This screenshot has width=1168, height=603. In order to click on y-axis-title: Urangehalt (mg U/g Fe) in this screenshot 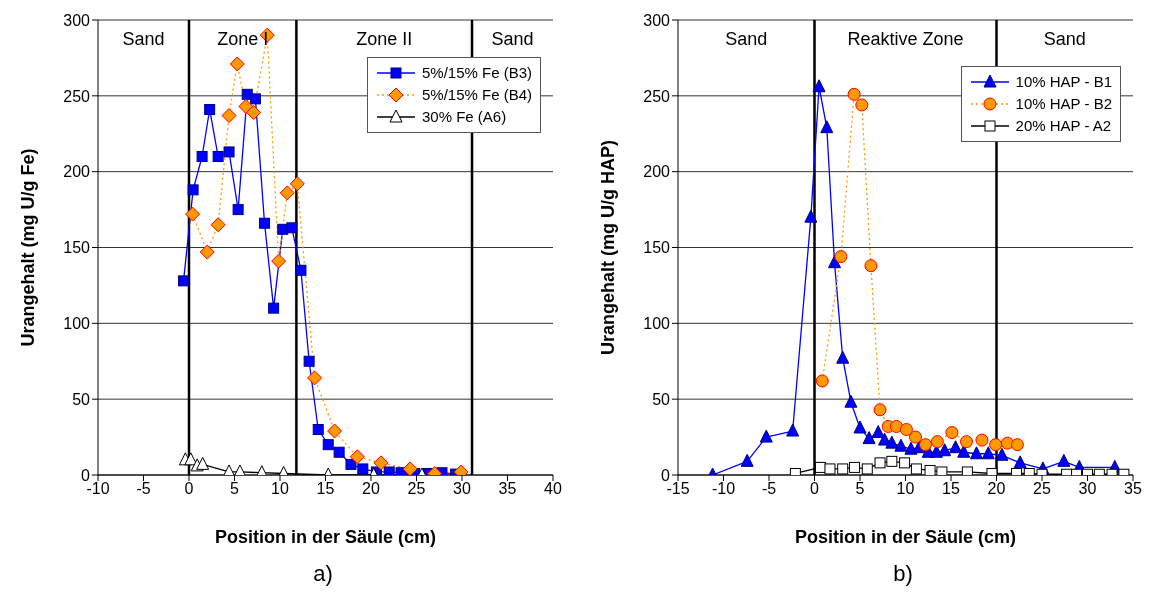, I will do `click(28, 247)`.